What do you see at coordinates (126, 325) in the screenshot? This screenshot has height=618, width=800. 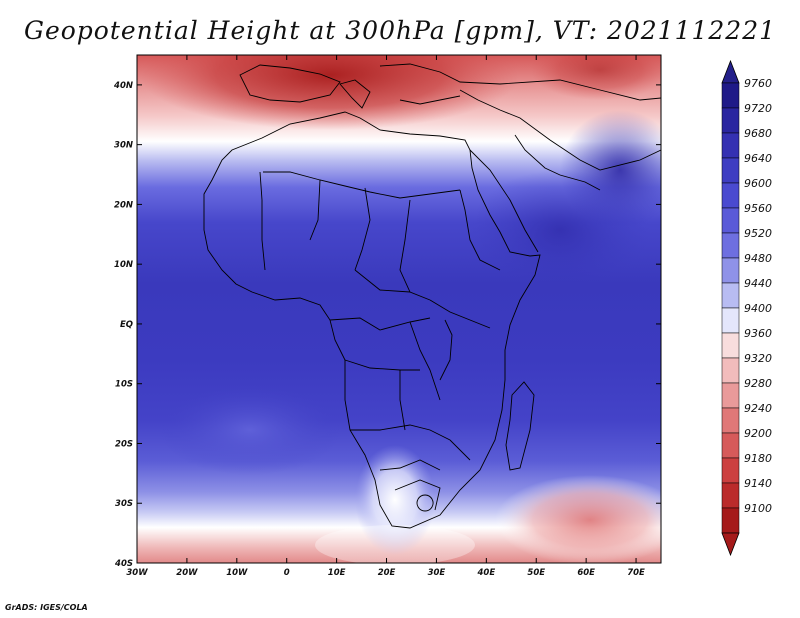 I see `lat-tick-label: EQ` at bounding box center [126, 325].